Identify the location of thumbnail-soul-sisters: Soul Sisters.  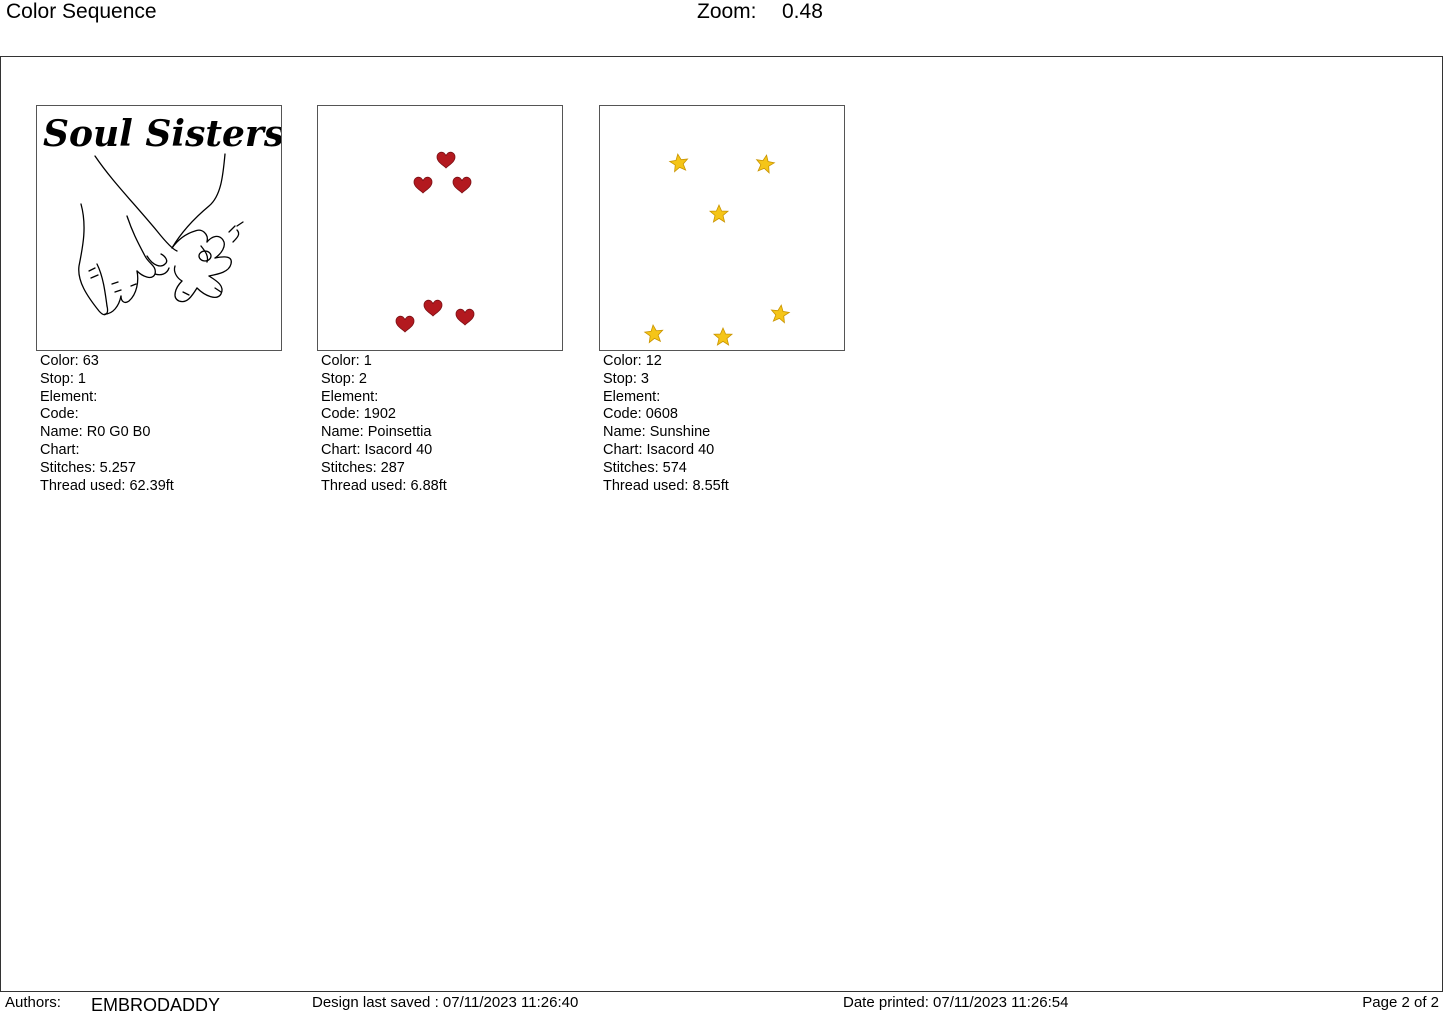
(159, 228).